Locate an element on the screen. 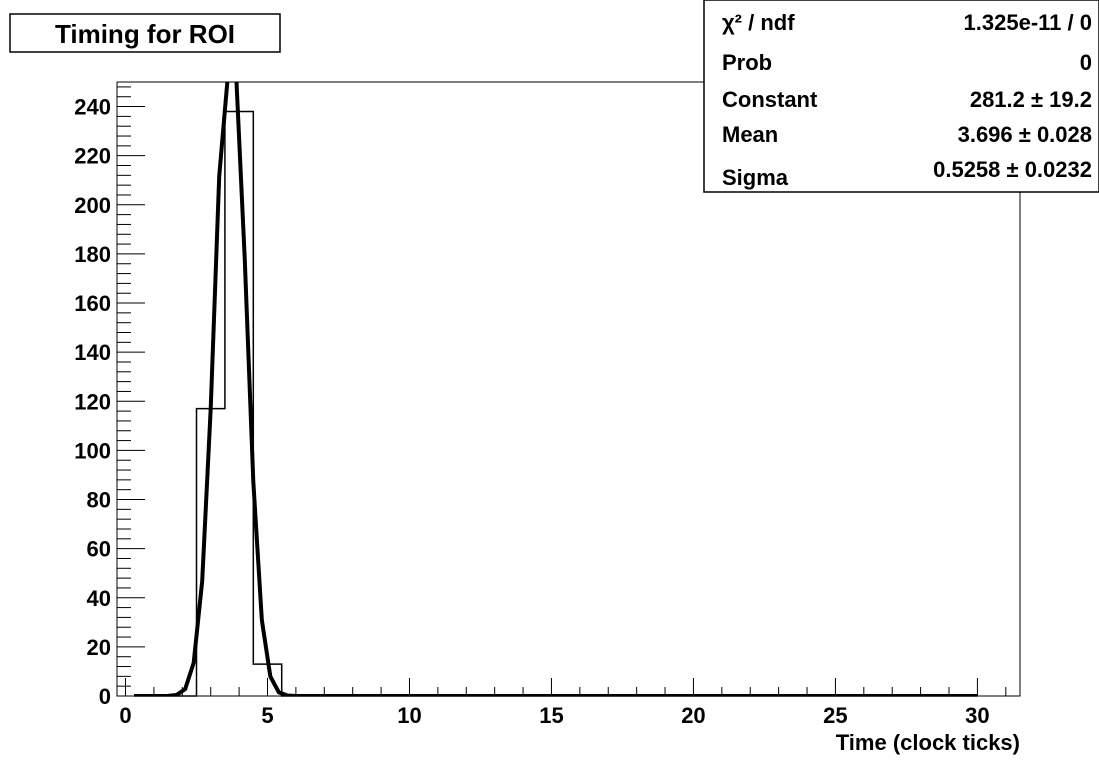 The width and height of the screenshot is (1099, 762). y-tick-label: 60 is located at coordinates (99, 549).